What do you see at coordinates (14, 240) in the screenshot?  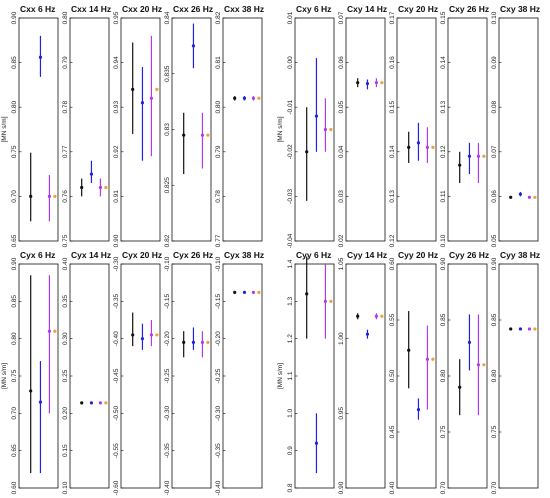 I see `y-tick-label: 0.65` at bounding box center [14, 240].